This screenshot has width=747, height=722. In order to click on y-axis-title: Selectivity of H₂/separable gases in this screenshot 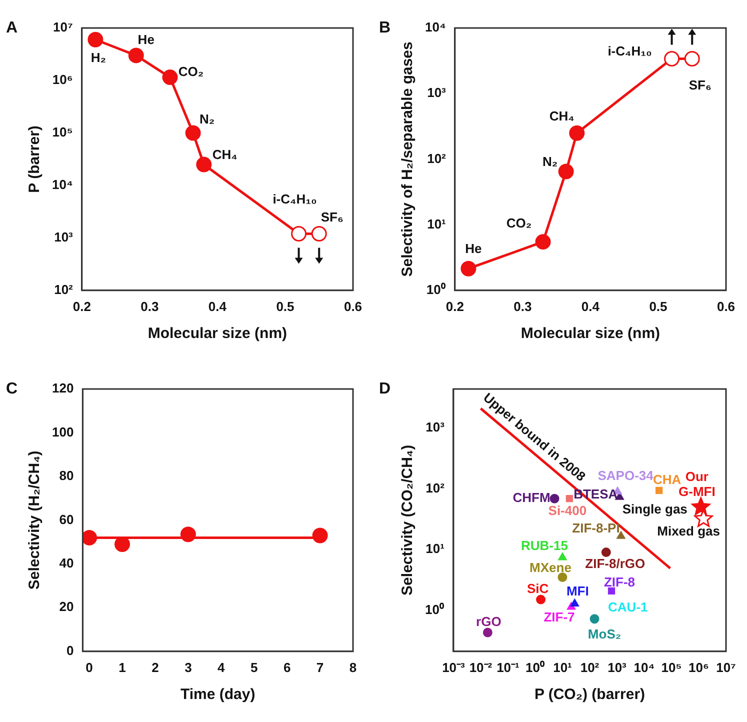, I will do `click(407, 159)`.